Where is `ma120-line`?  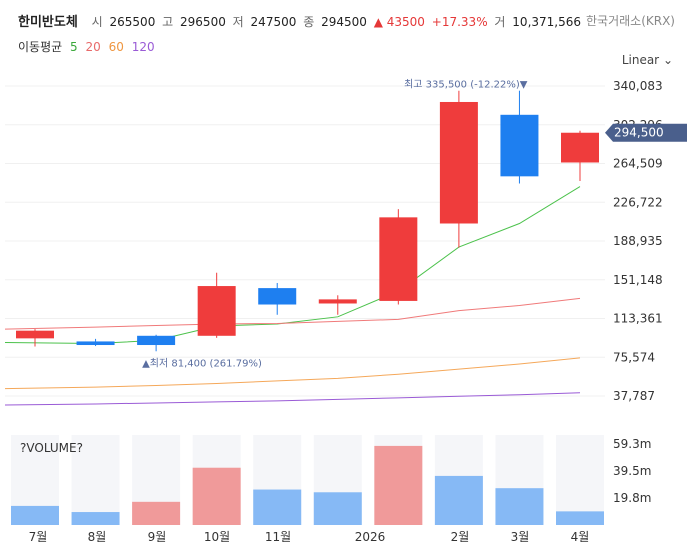 ma120-line is located at coordinates (292, 399).